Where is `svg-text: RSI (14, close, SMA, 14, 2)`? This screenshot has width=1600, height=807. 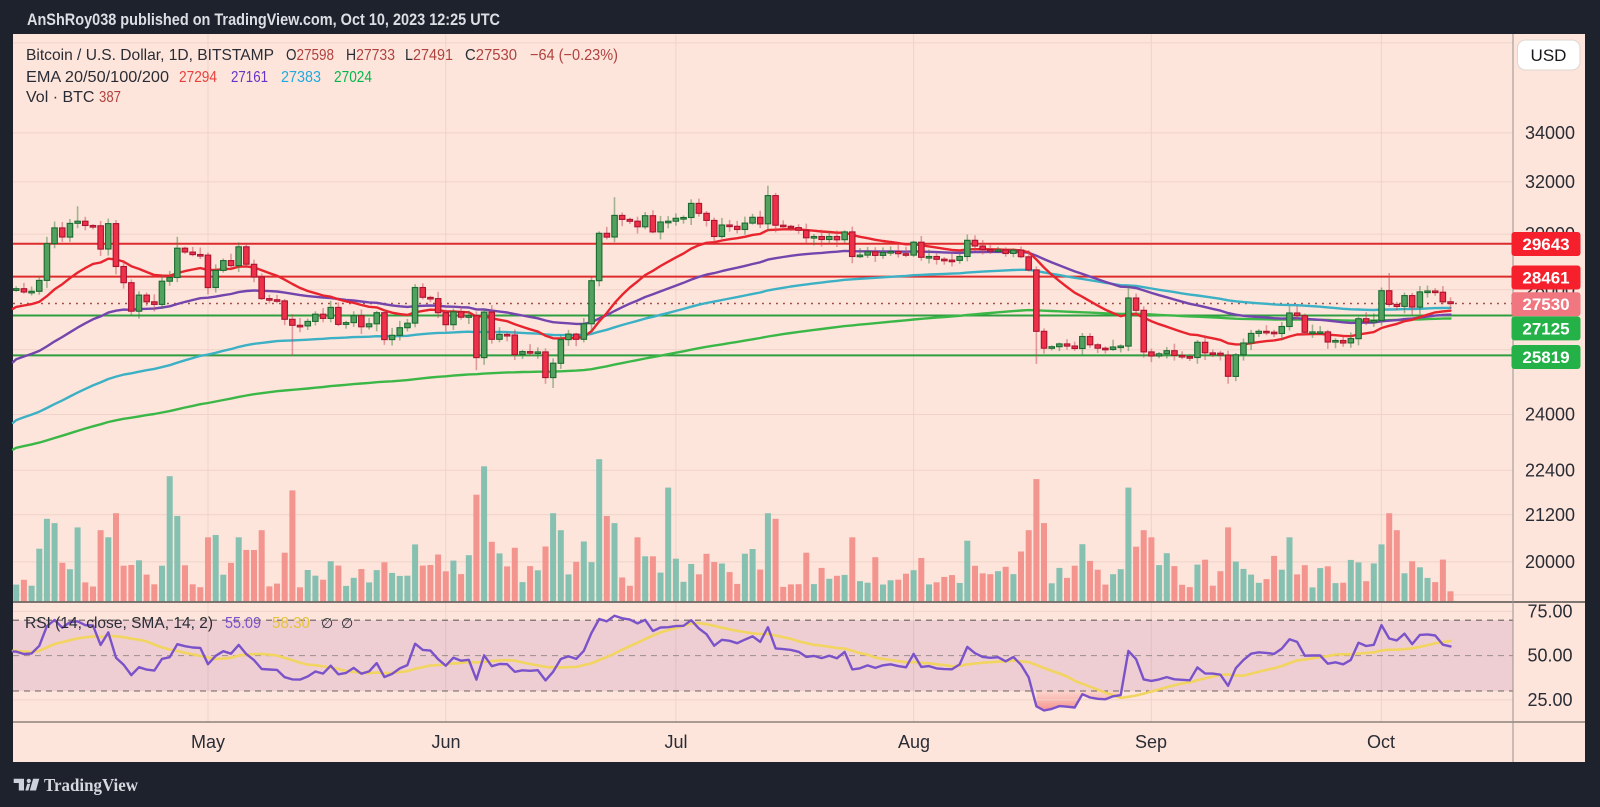 svg-text: RSI (14, close, SMA, 14, 2) is located at coordinates (119, 623).